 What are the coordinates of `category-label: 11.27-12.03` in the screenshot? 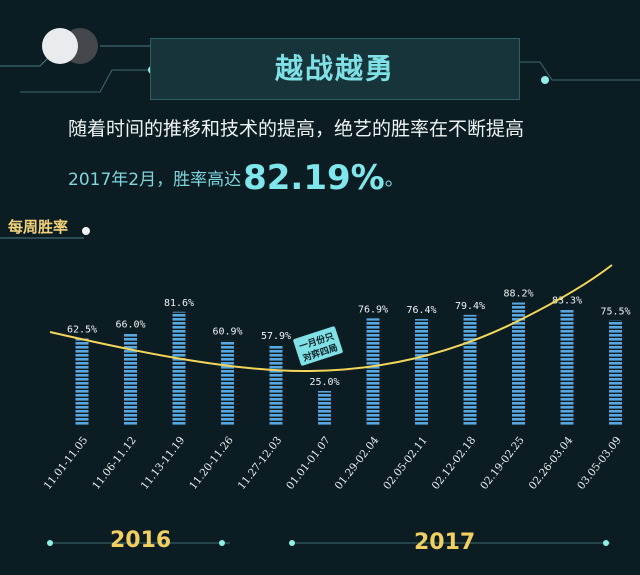 It's located at (260, 463).